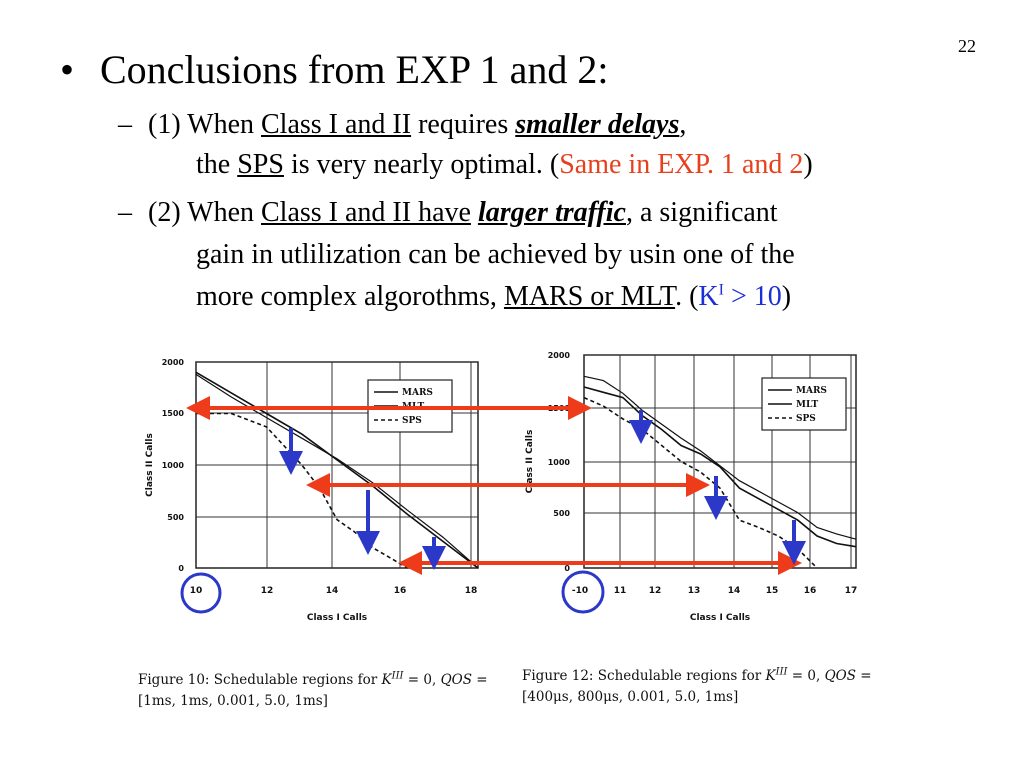 The image size is (1024, 768). I want to click on x-tick-label: 15, so click(772, 591).